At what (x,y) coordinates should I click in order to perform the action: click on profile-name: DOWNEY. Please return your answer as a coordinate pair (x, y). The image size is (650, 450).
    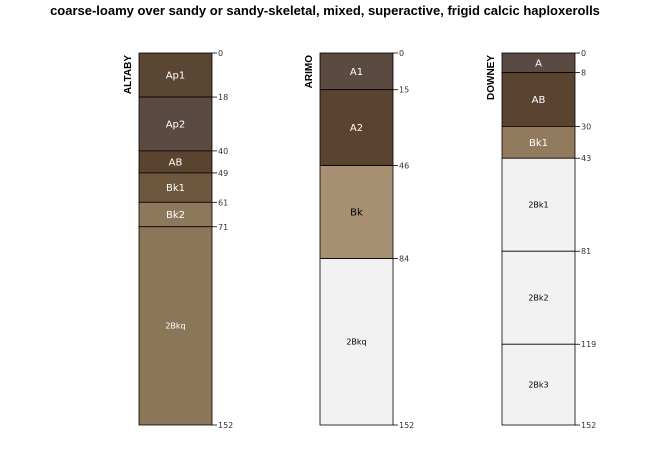
    Looking at the image, I should click on (491, 77).